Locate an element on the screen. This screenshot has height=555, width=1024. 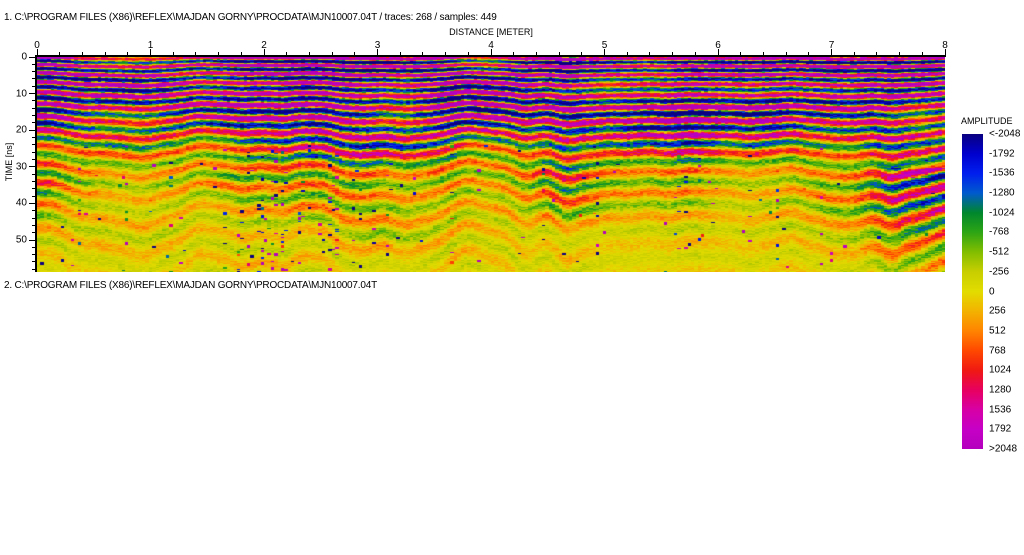
colorbar-tick-label: -512 is located at coordinates (999, 252).